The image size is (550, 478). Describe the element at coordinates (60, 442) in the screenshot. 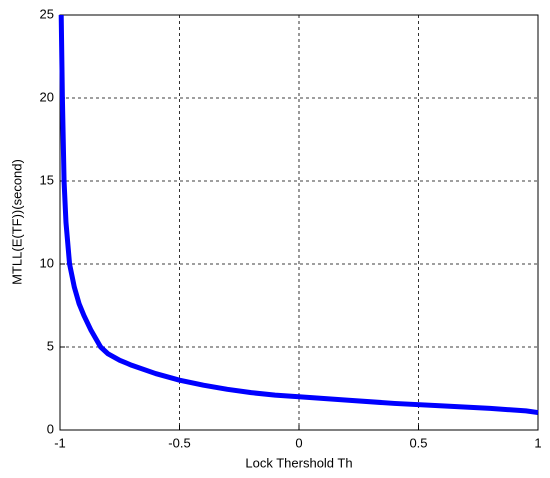

I see `x-tick-label: -1` at that location.